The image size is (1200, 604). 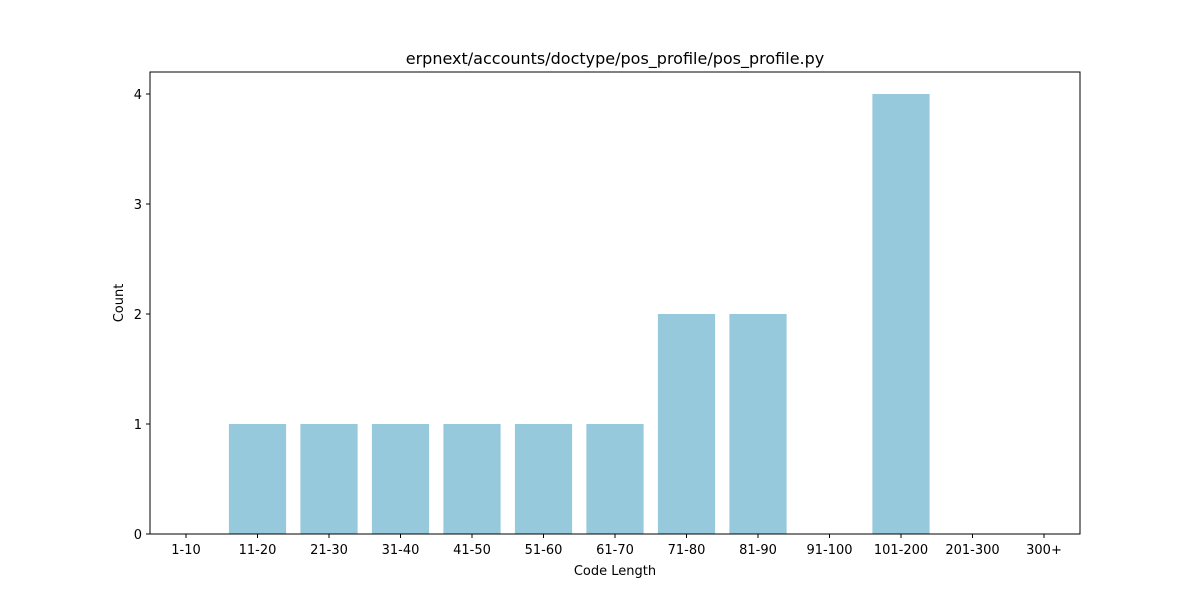 I want to click on y-axis-ticks: 0 1 2 3 4, so click(x=142, y=315).